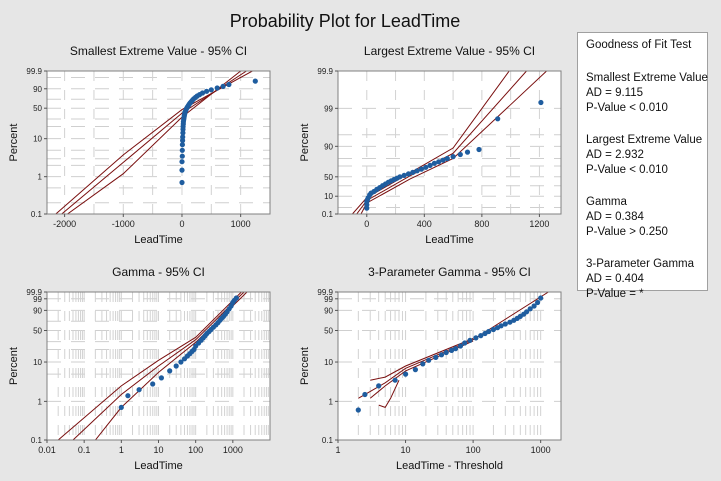 The image size is (721, 481). I want to click on x-tick-label: -1000, so click(123, 224).